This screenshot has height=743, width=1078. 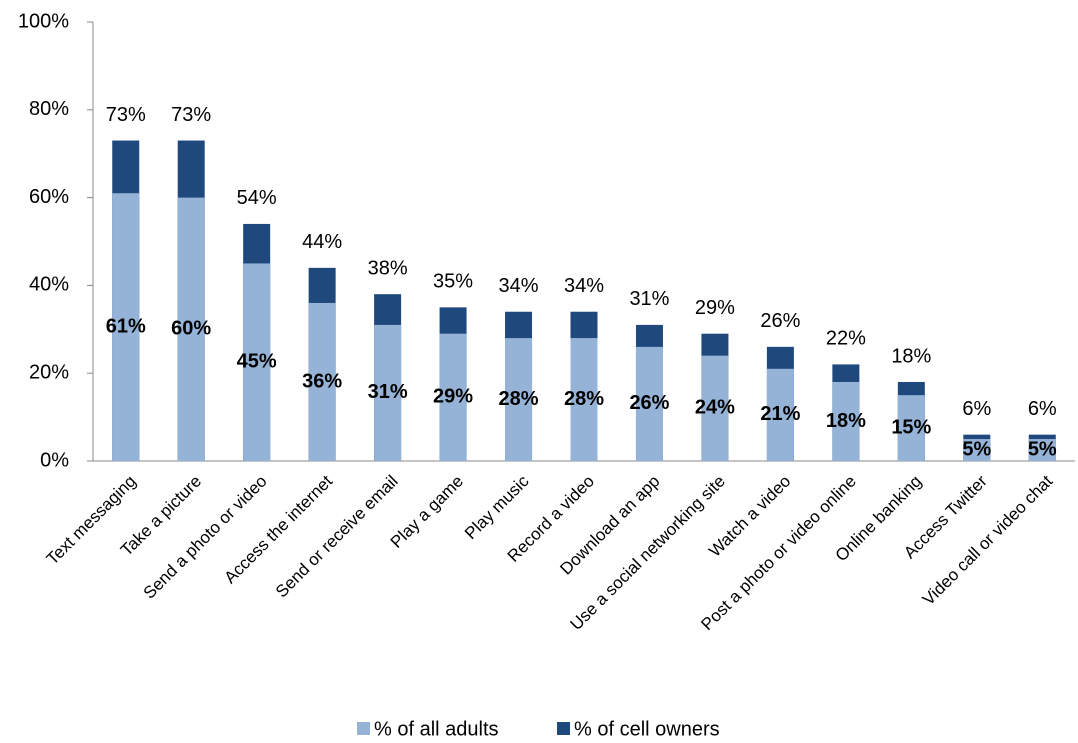 I want to click on y-tick-label: 60%, so click(x=49, y=197).